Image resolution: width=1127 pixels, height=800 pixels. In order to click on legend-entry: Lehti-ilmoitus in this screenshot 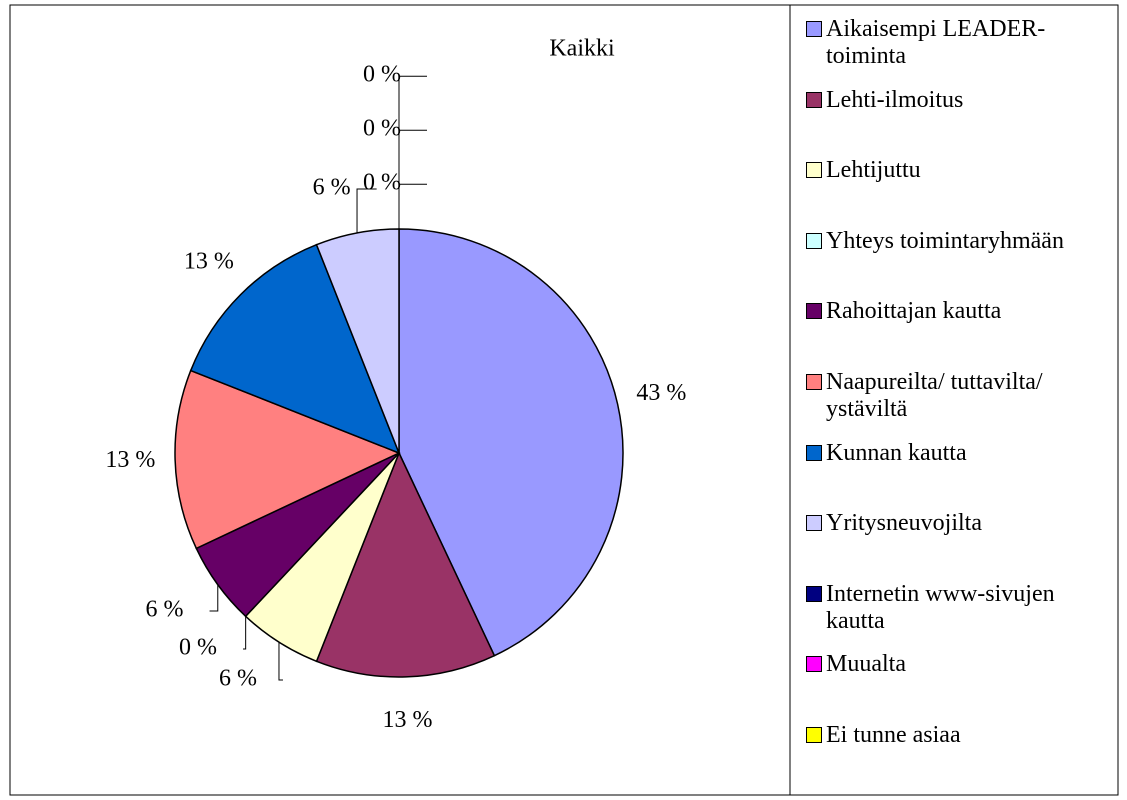, I will do `click(955, 100)`.